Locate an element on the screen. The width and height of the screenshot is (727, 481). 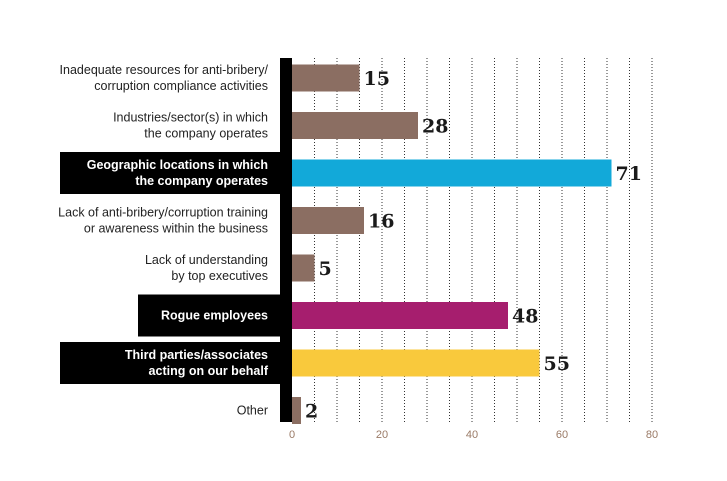
data-label: 2 is located at coordinates (311, 412).